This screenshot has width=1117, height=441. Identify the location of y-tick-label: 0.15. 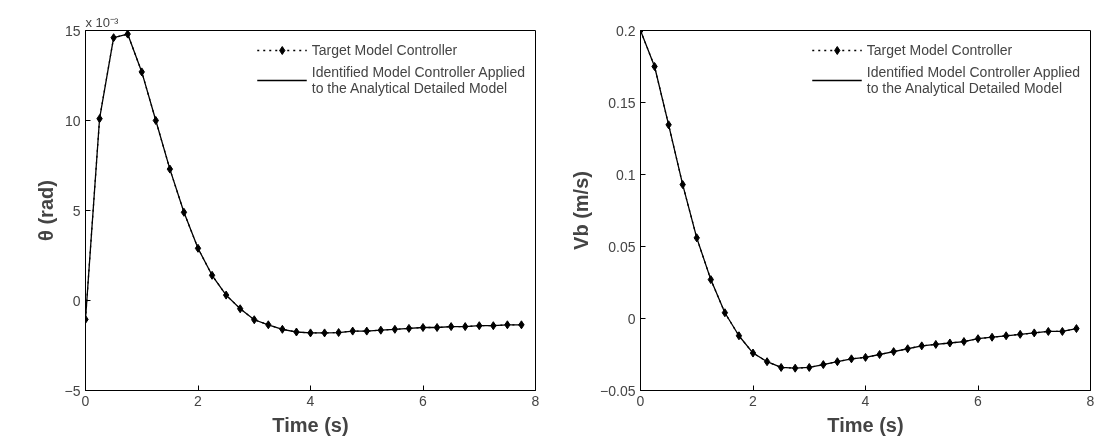
(622, 102).